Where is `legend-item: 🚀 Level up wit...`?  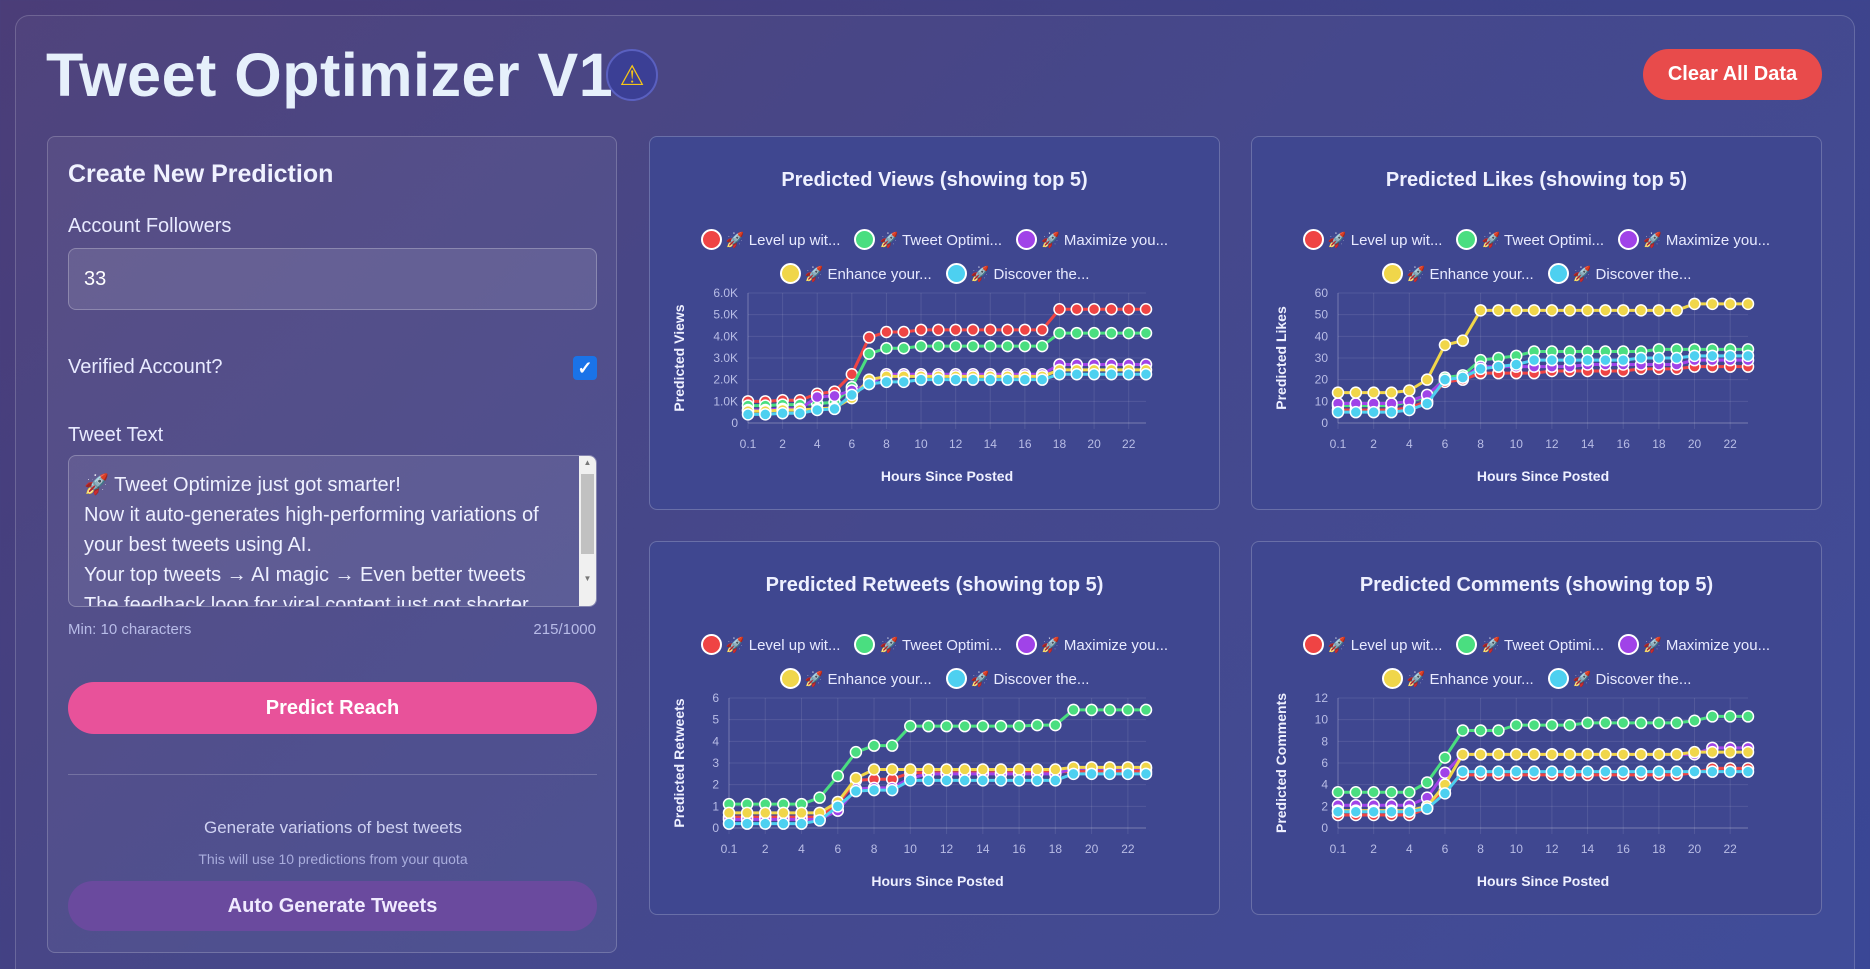 legend-item: 🚀 Level up wit... is located at coordinates (1372, 239).